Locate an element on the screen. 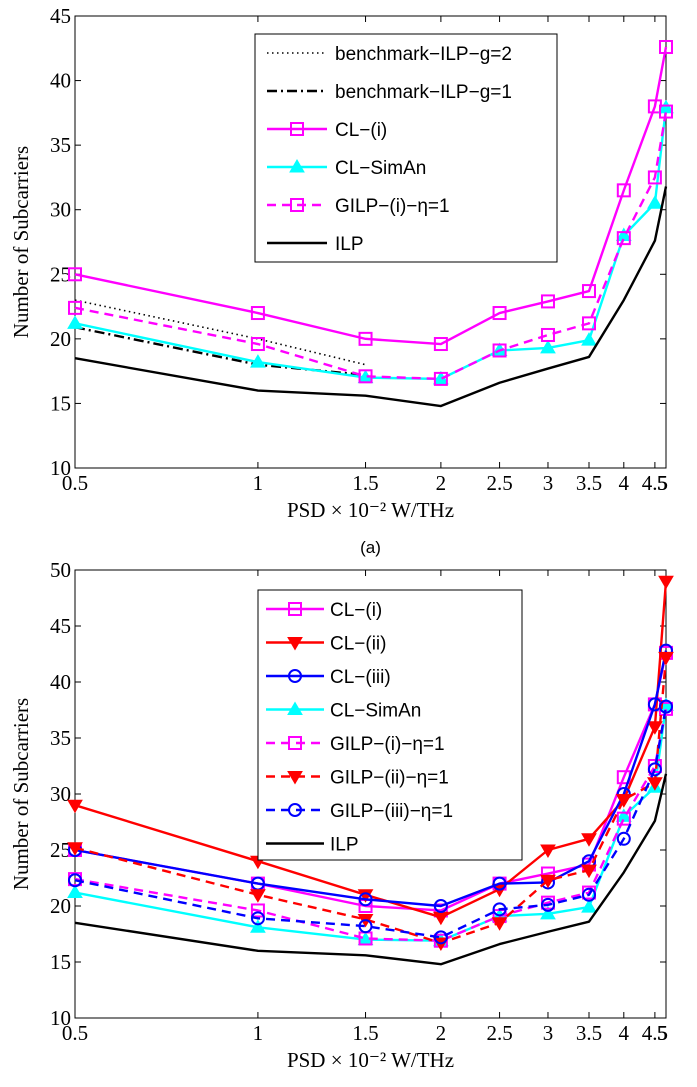 The width and height of the screenshot is (697, 1087). y-tick-label: 30 is located at coordinates (60, 210).